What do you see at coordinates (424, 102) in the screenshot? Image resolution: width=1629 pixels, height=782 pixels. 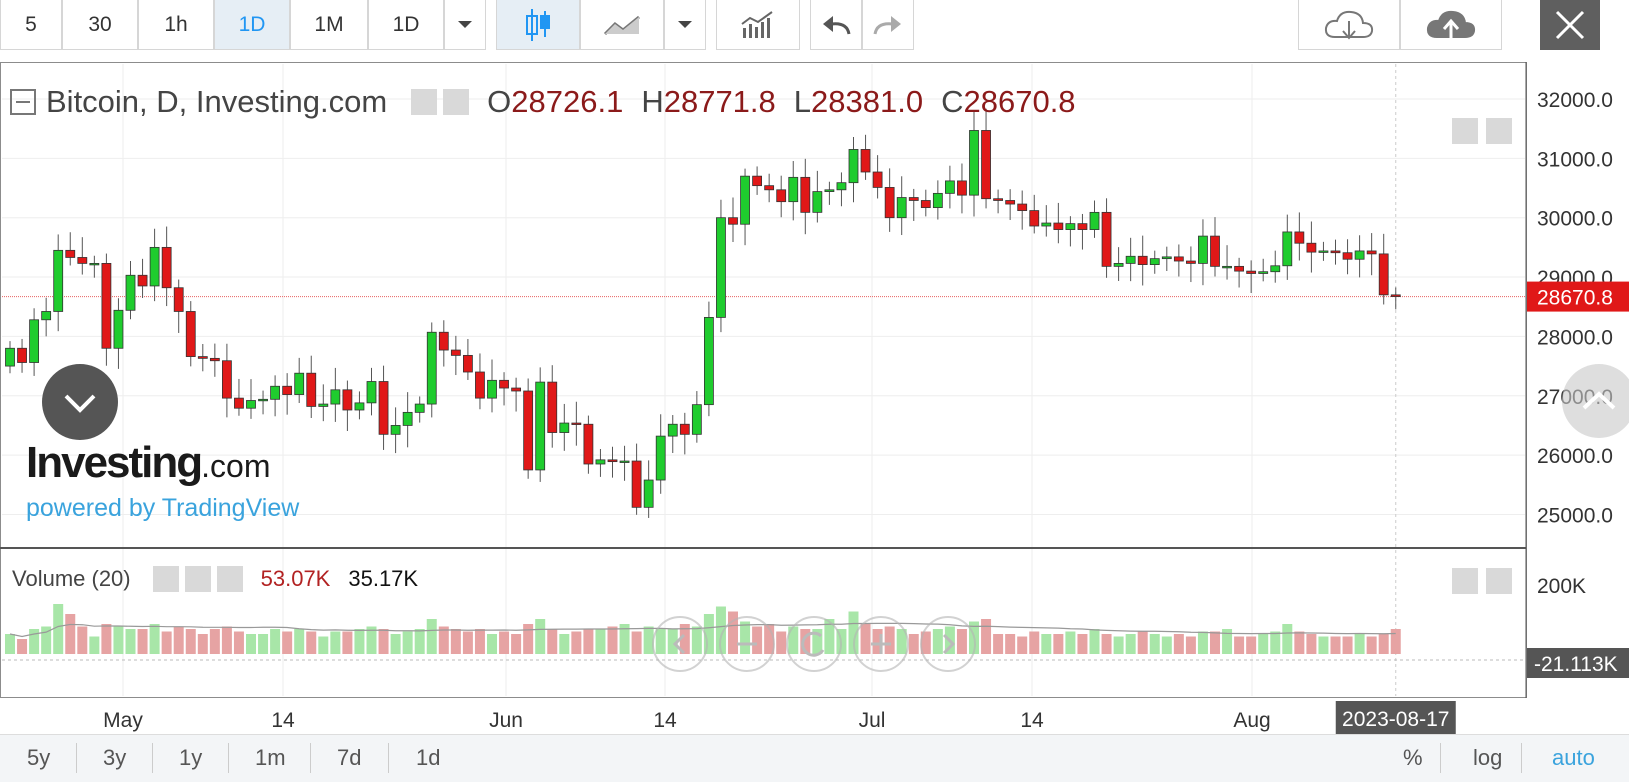 I see `visibility-icon` at bounding box center [424, 102].